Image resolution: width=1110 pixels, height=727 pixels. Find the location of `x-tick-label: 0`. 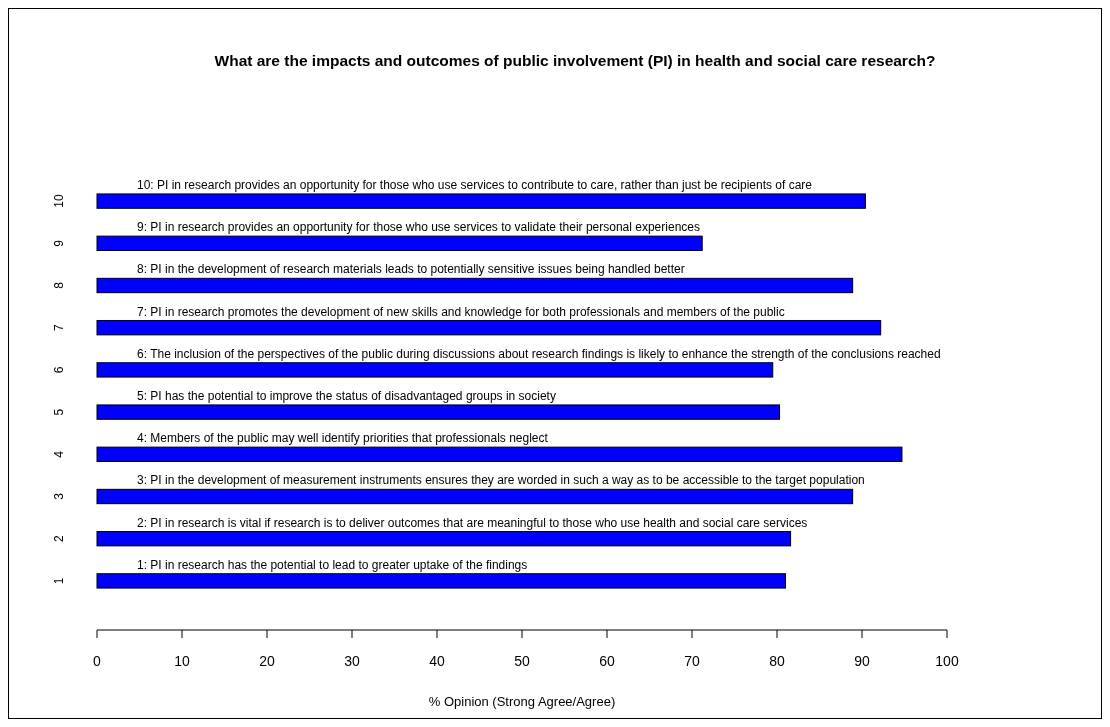

x-tick-label: 0 is located at coordinates (97, 661).